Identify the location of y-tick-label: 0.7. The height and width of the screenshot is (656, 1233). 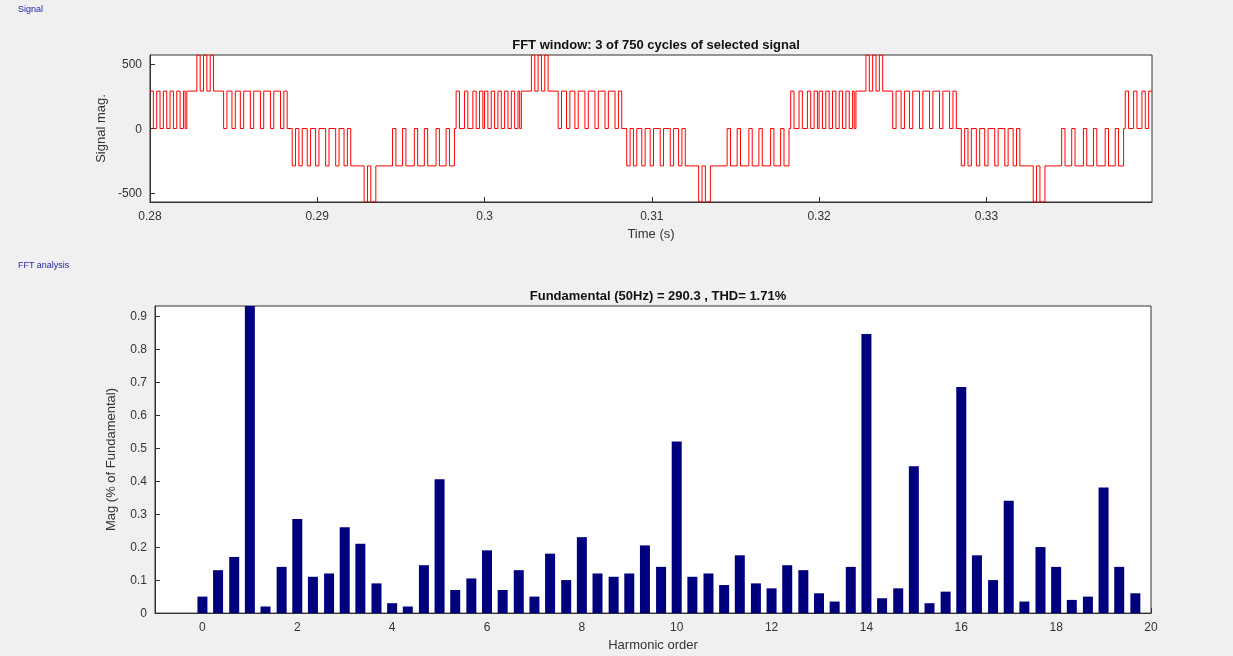
(139, 381).